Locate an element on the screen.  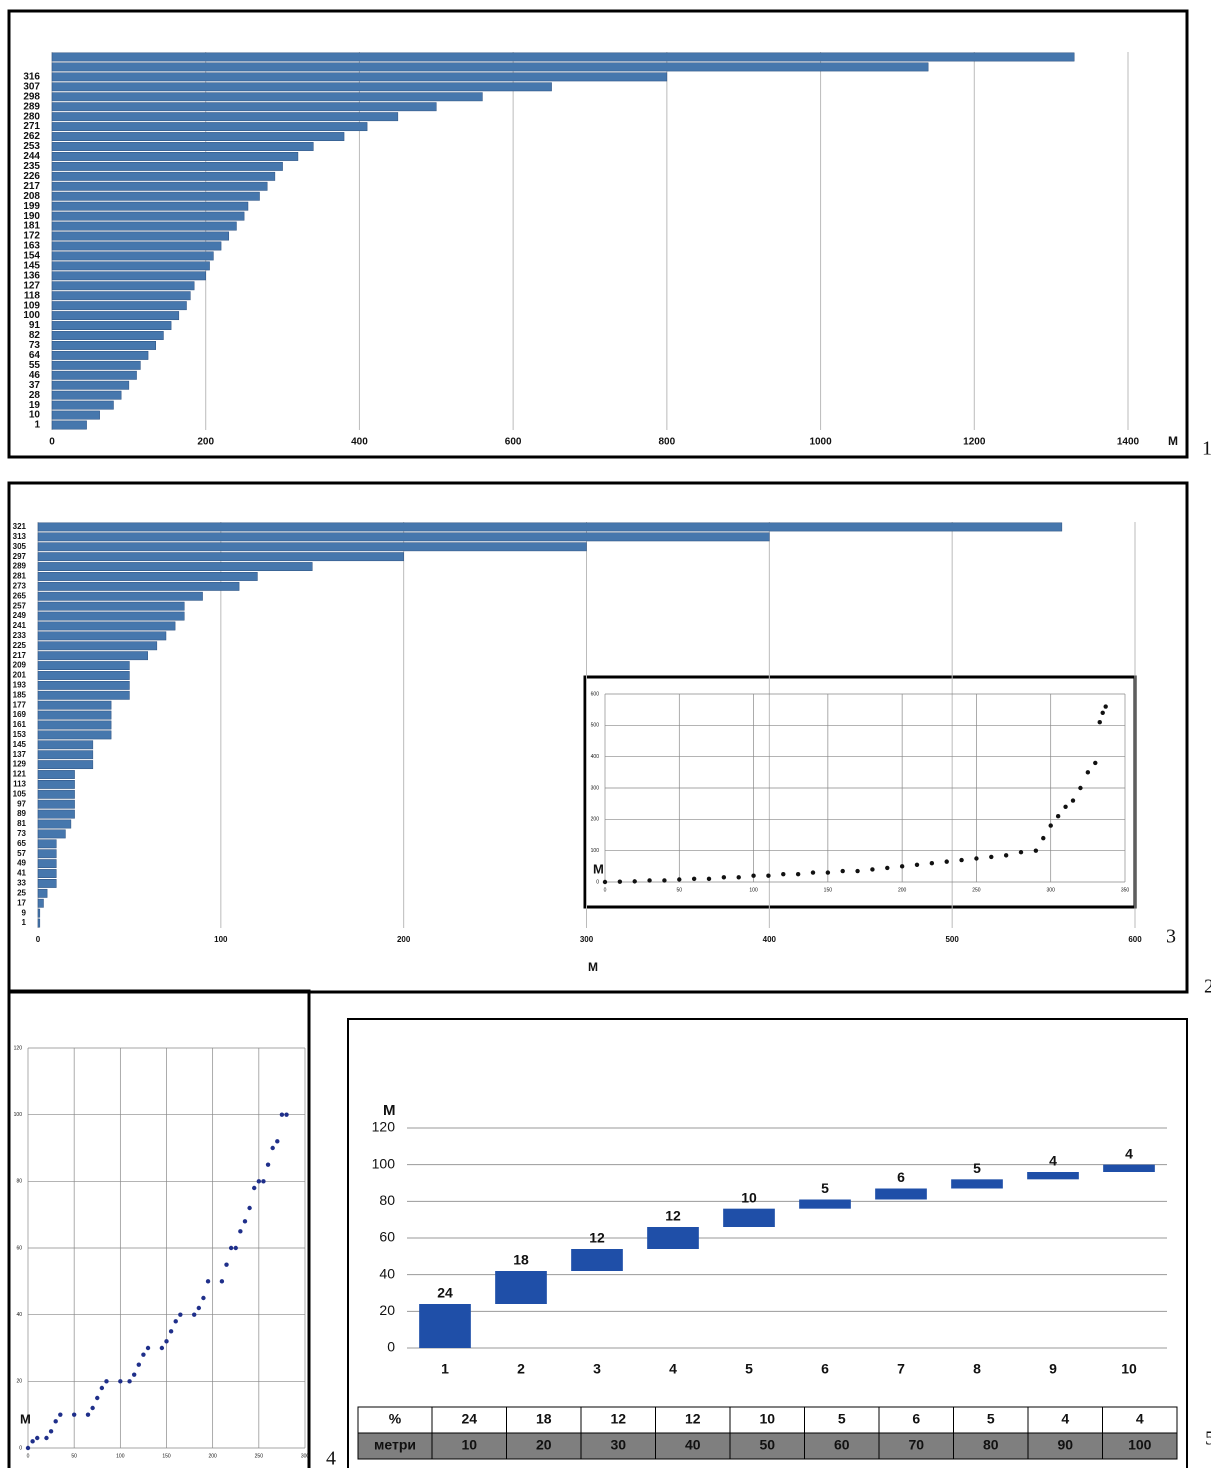
y-tick-label: 41 is located at coordinates (21, 873).